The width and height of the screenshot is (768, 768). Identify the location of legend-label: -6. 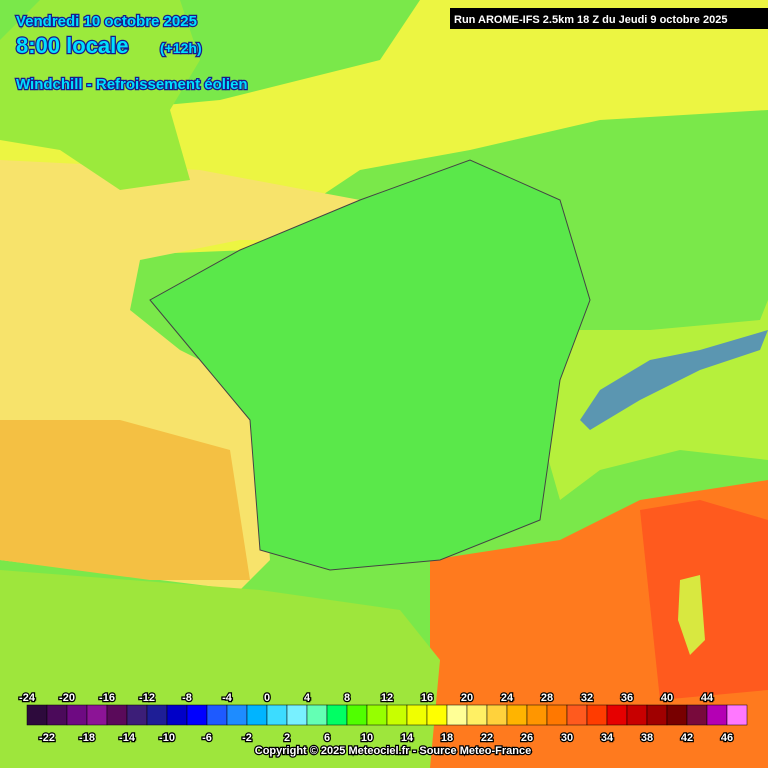
(207, 738).